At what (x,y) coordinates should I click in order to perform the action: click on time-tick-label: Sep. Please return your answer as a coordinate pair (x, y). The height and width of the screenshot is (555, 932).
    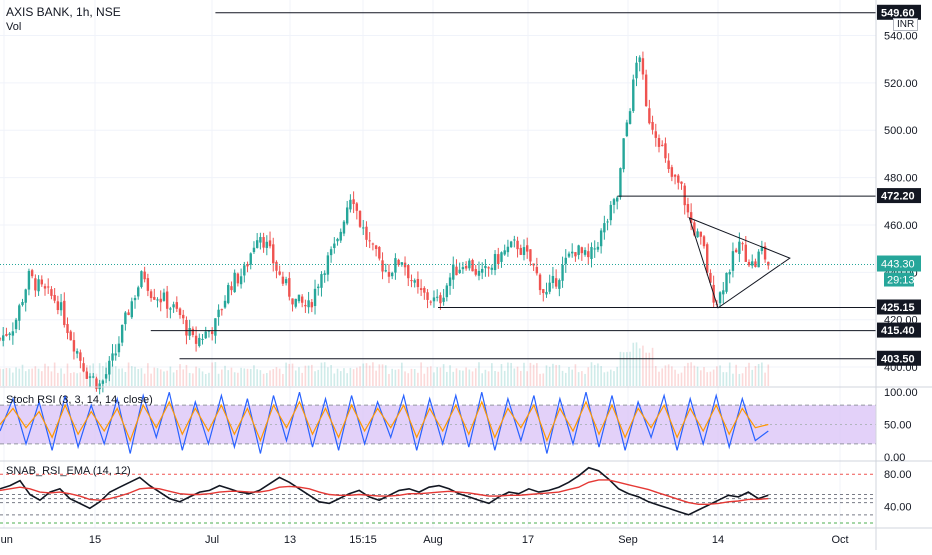
    Looking at the image, I should click on (628, 540).